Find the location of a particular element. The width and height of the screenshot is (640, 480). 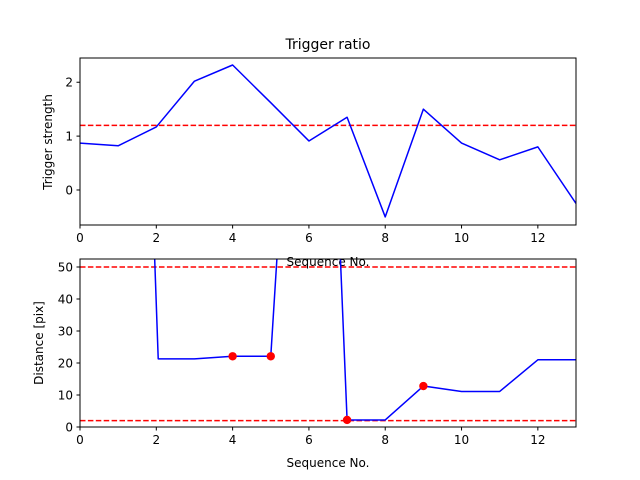

y-axis-label: Distance [pix] is located at coordinates (39, 343).